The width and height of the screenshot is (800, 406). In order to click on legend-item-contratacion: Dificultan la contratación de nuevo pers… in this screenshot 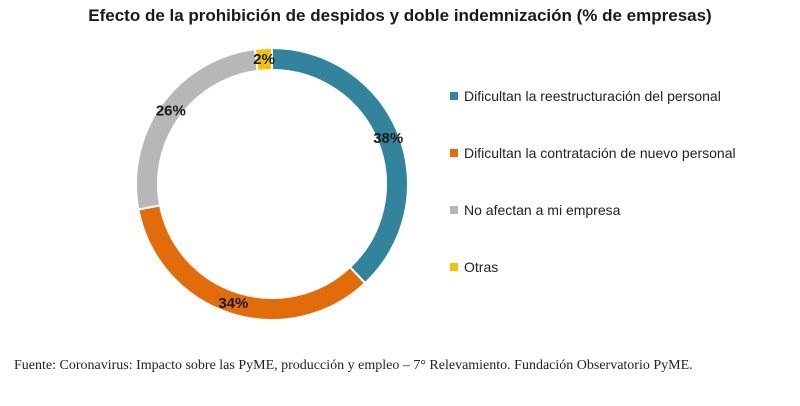, I will do `click(620, 153)`.